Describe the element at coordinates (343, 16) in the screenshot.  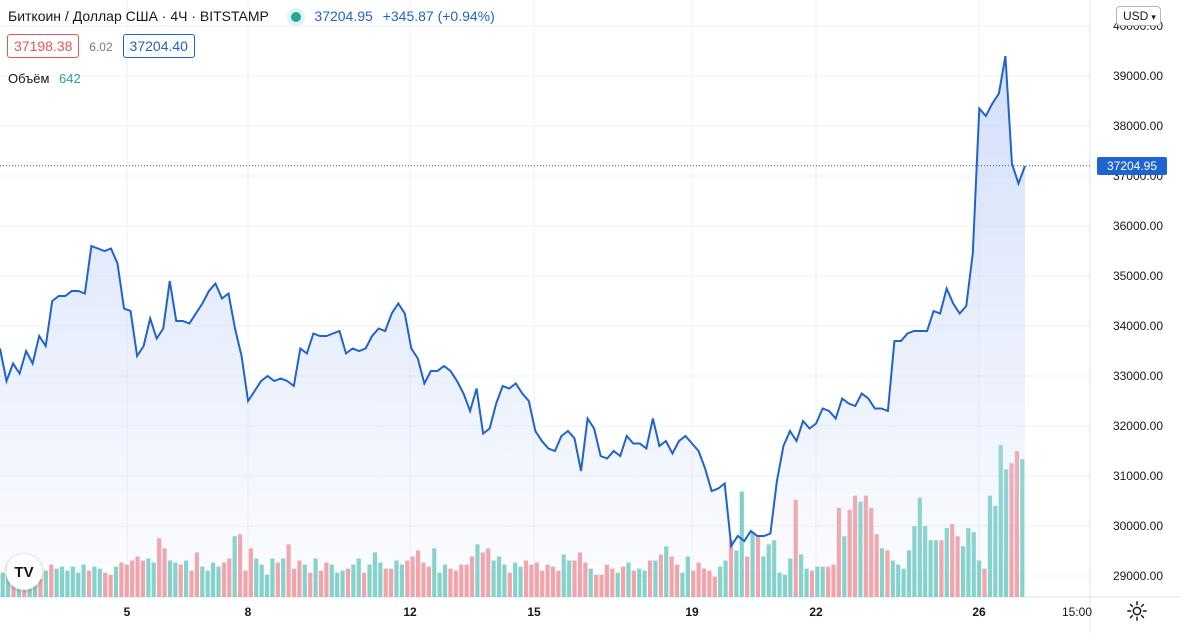
I see `last-price: 37204.95` at that location.